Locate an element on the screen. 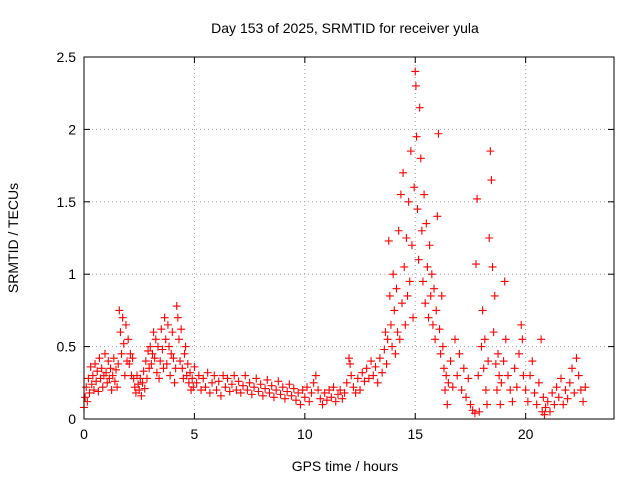 This screenshot has height=480, width=640. y-tick-label: 2.5 is located at coordinates (67, 57).